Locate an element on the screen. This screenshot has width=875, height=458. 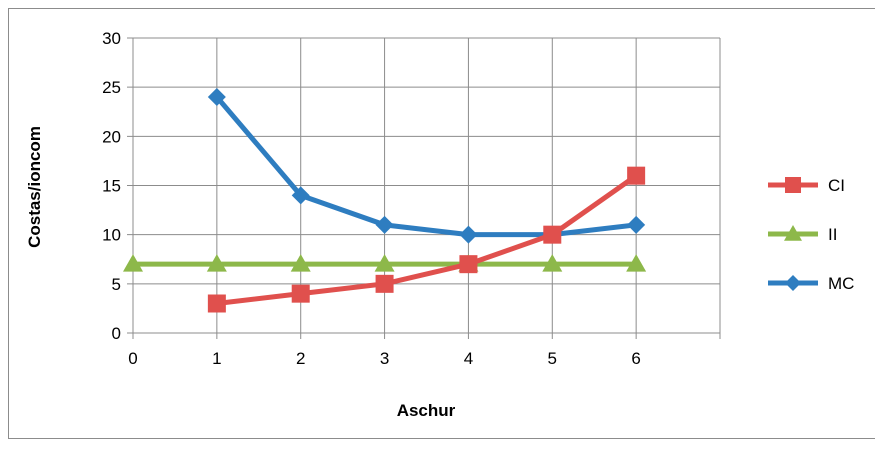
y-tick-label: 30 is located at coordinates (111, 38).